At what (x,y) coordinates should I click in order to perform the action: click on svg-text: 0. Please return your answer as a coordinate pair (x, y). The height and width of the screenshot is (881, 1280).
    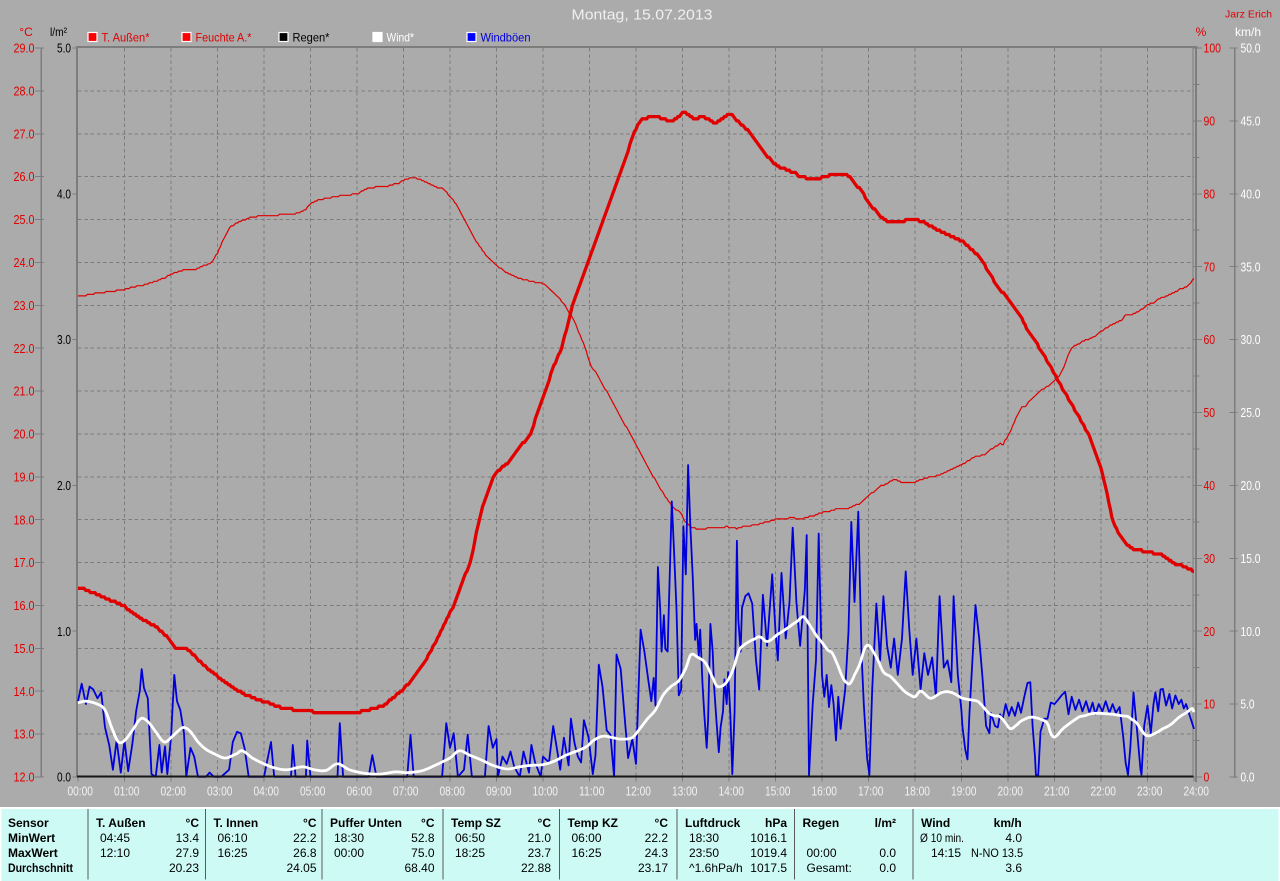
    Looking at the image, I should click on (1207, 777).